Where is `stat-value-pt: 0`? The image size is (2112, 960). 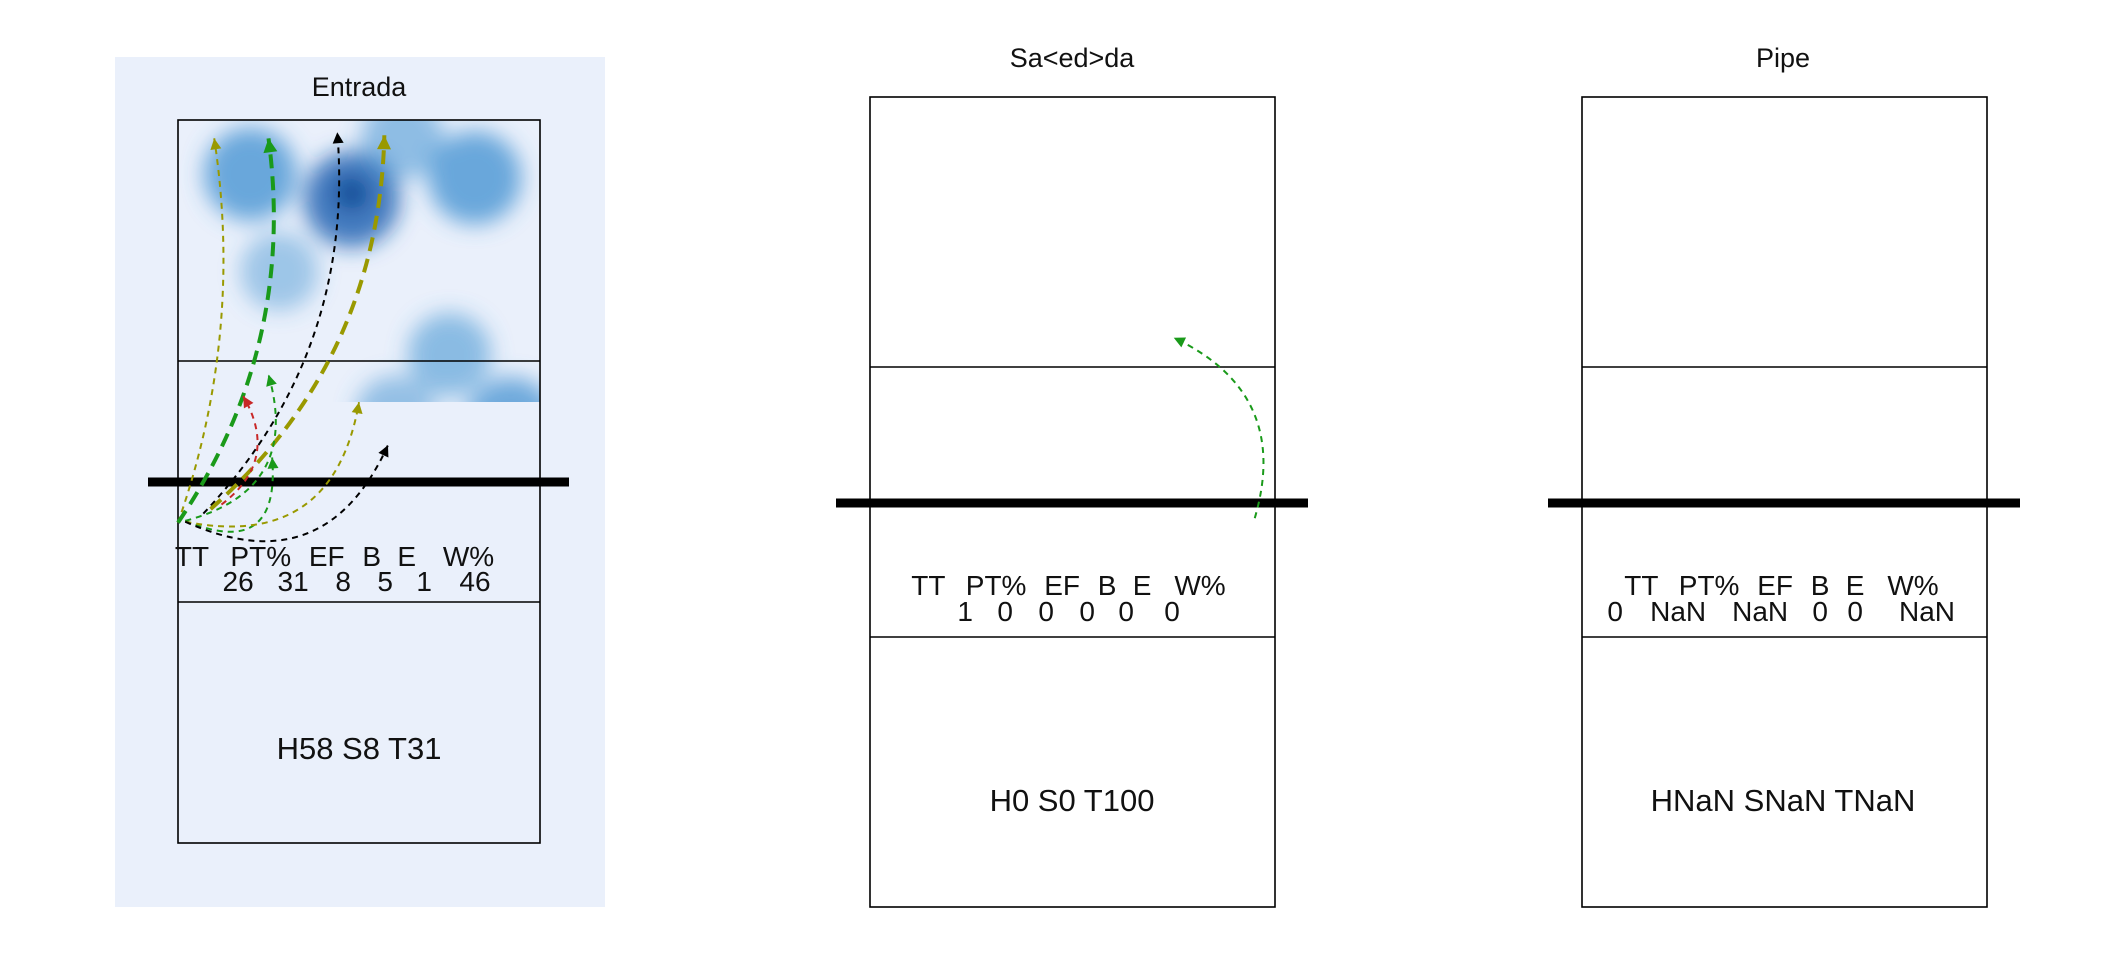 stat-value-pt: 0 is located at coordinates (1005, 611).